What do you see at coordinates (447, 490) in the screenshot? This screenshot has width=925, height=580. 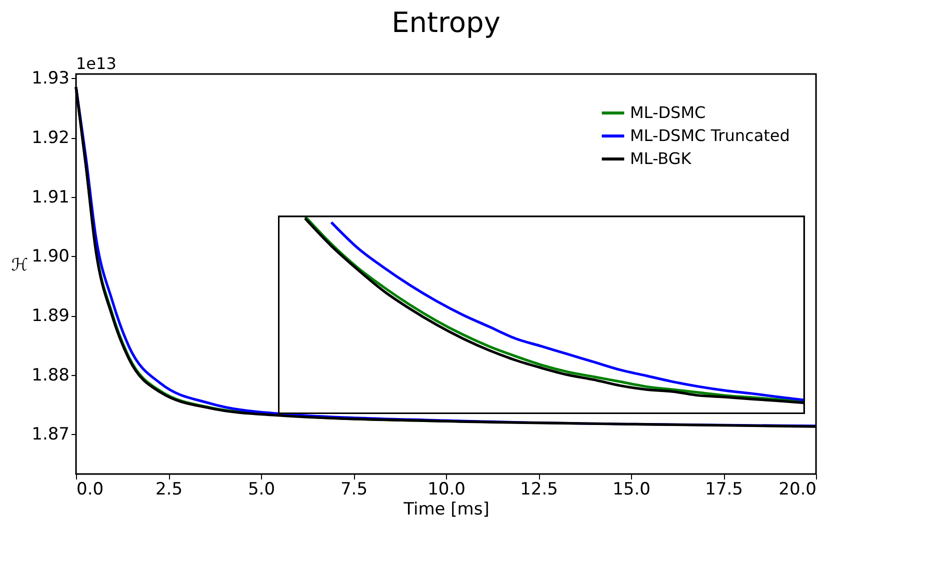 I see `x-tick-label: 10.0` at bounding box center [447, 490].